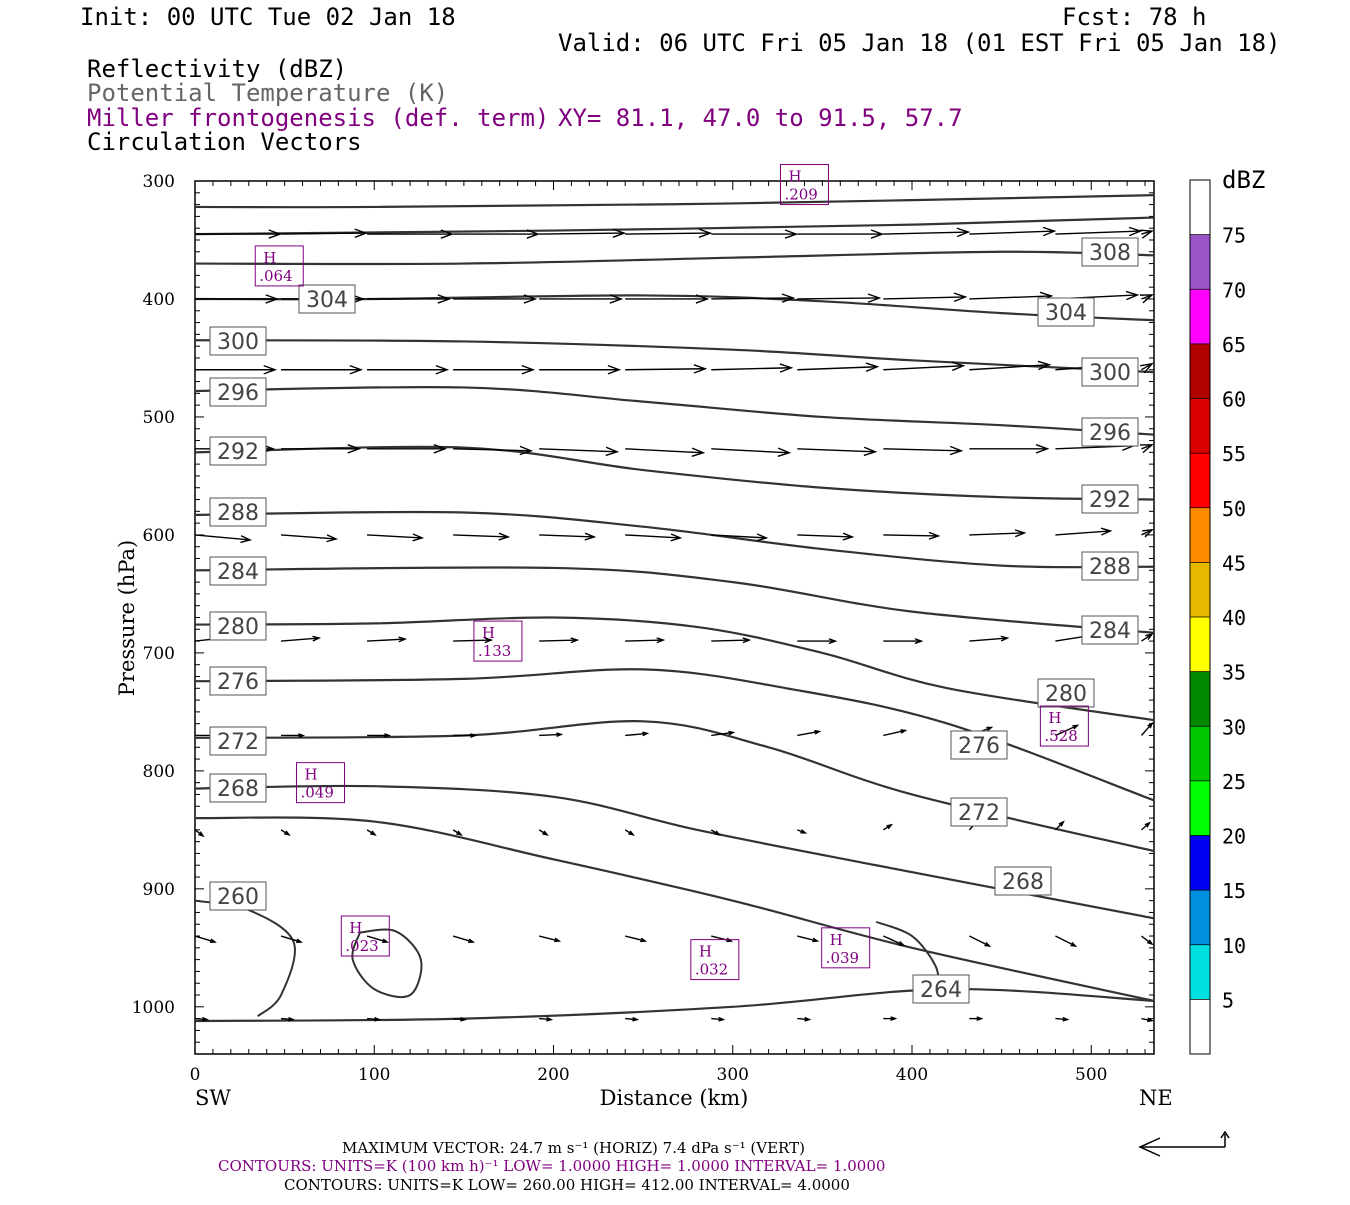 This screenshot has height=1205, width=1350. I want to click on svg-text: 300, so click(1110, 373).